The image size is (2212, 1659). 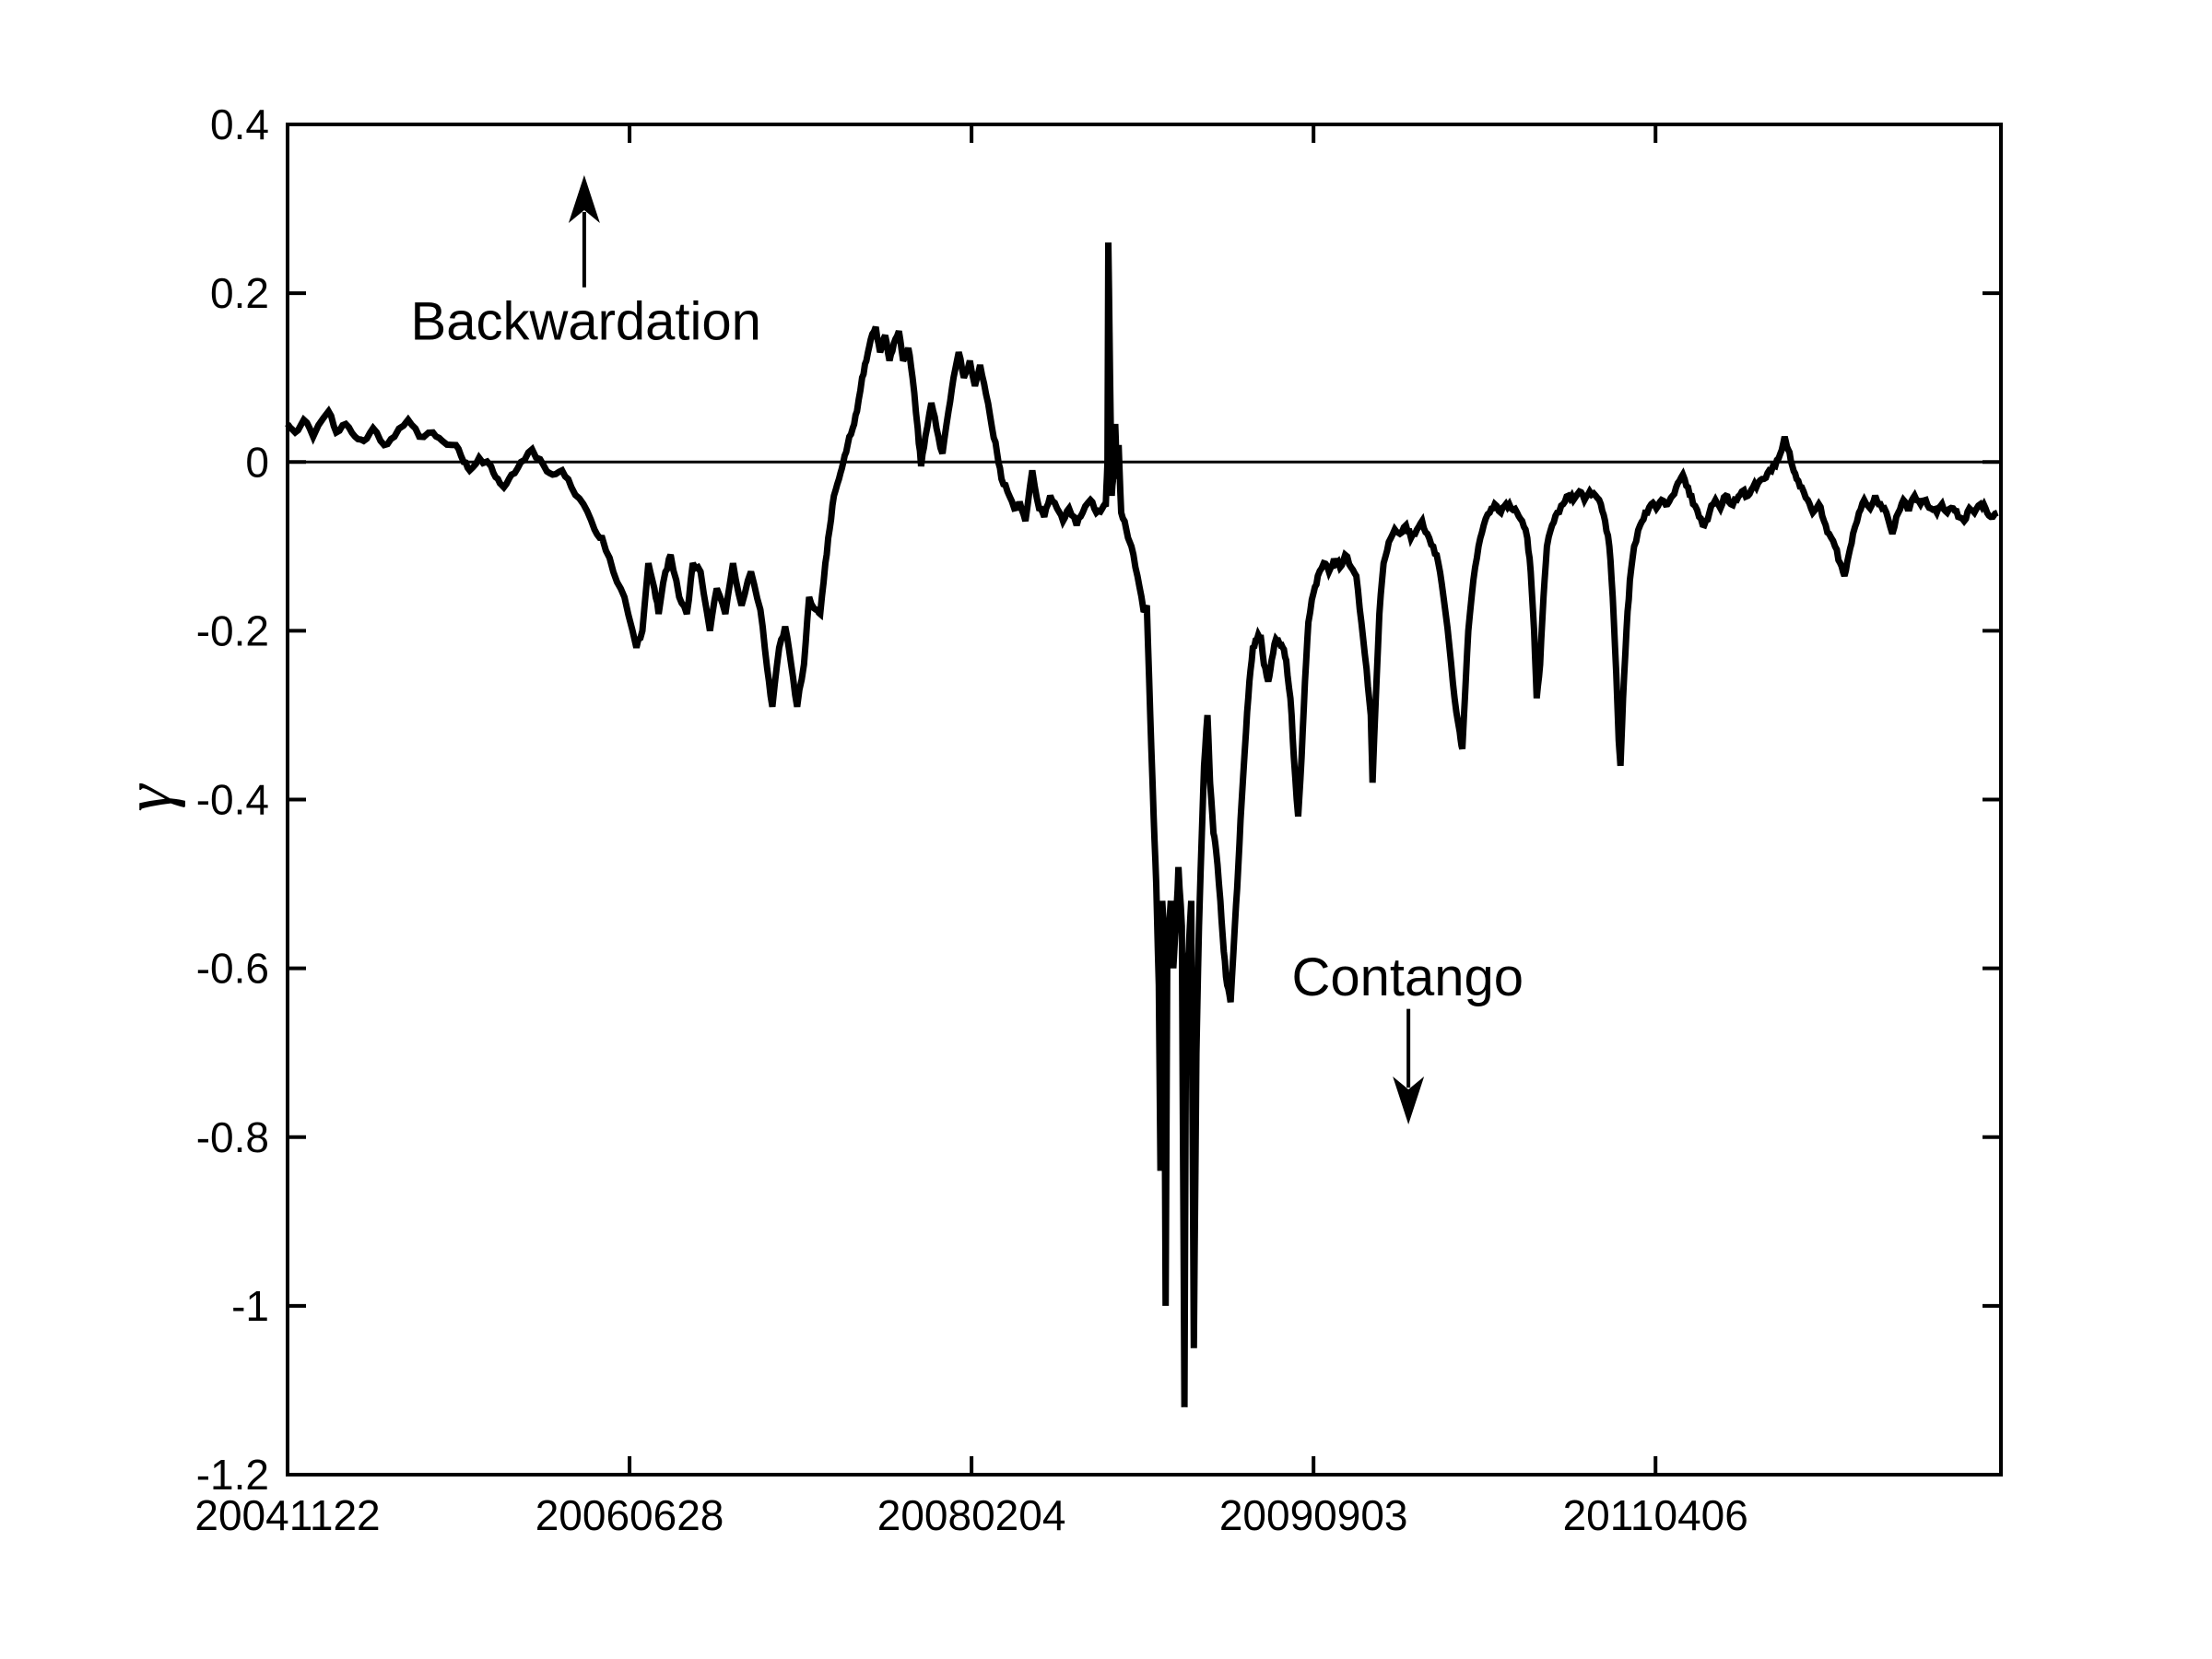 What do you see at coordinates (629, 1515) in the screenshot?
I see `x-axis-tick-label: 20060628` at bounding box center [629, 1515].